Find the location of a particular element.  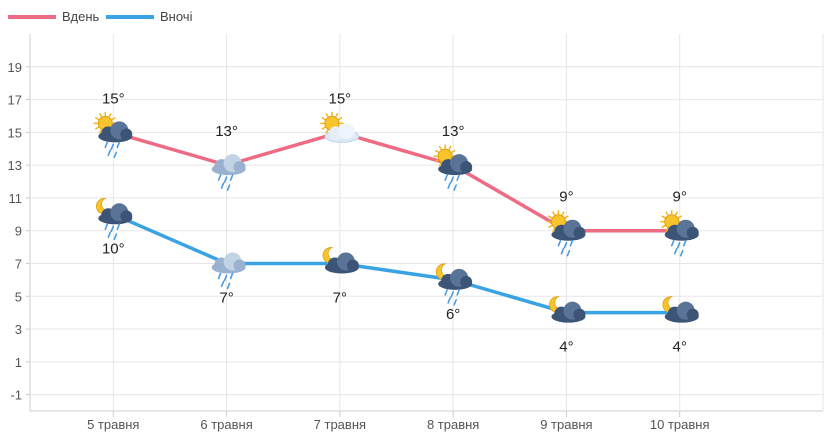

x-tick-label: 7 травня is located at coordinates (340, 424).